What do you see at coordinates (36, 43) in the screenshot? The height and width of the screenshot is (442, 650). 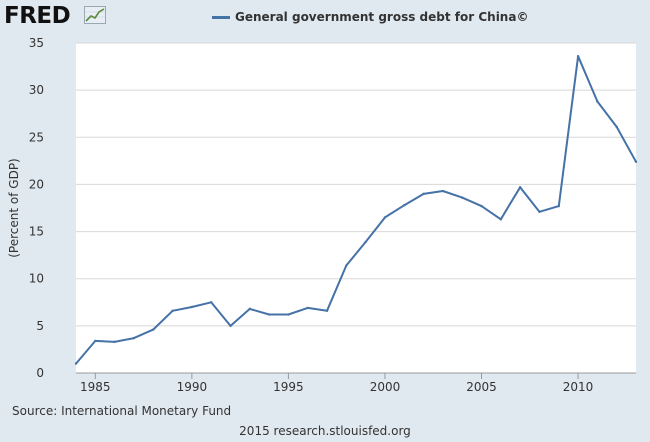 I see `y-tick-label: 35` at bounding box center [36, 43].